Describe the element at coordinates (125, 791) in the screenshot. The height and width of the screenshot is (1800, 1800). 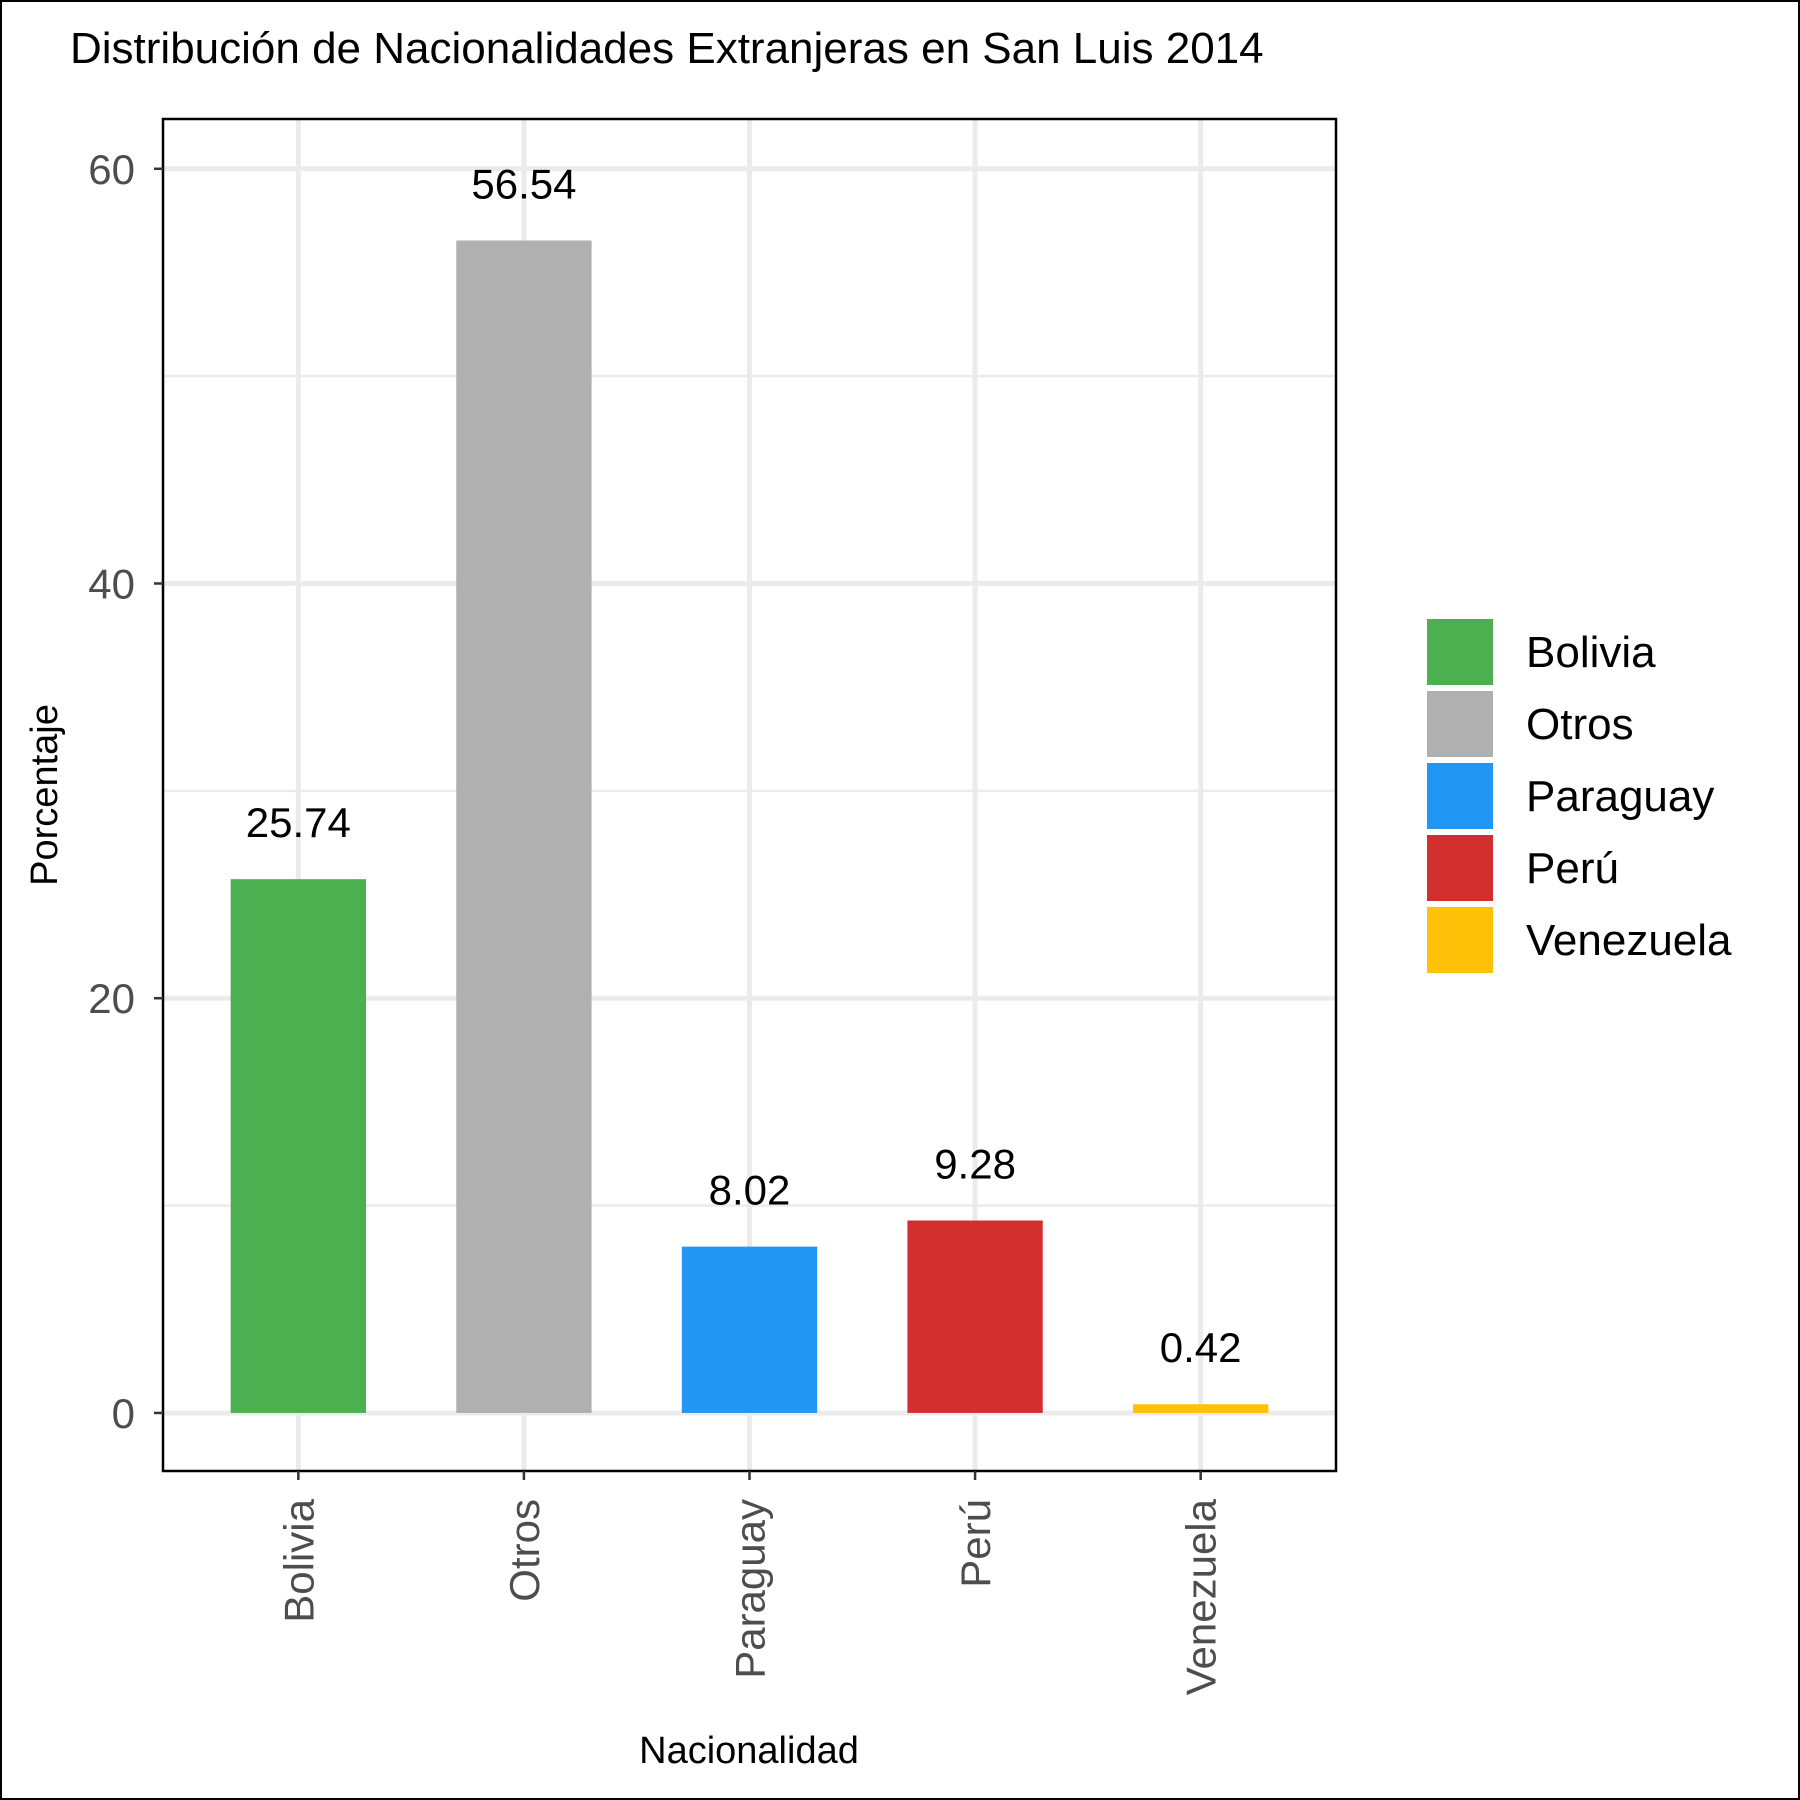
I see `y-axis-ticks: 0 20 40 60` at that location.